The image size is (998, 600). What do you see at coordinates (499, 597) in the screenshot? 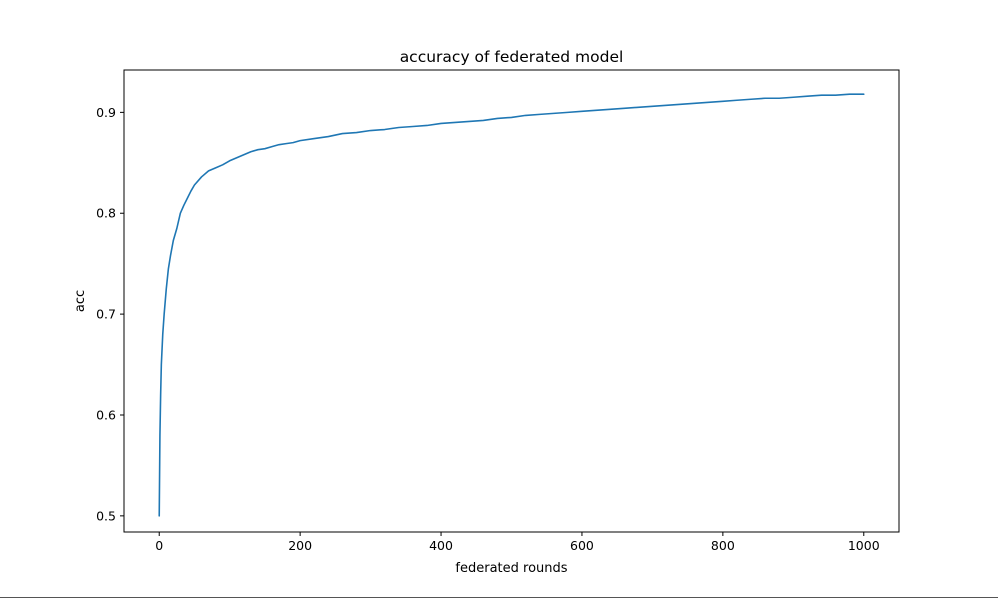
I see `bottom-divider-line` at bounding box center [499, 597].